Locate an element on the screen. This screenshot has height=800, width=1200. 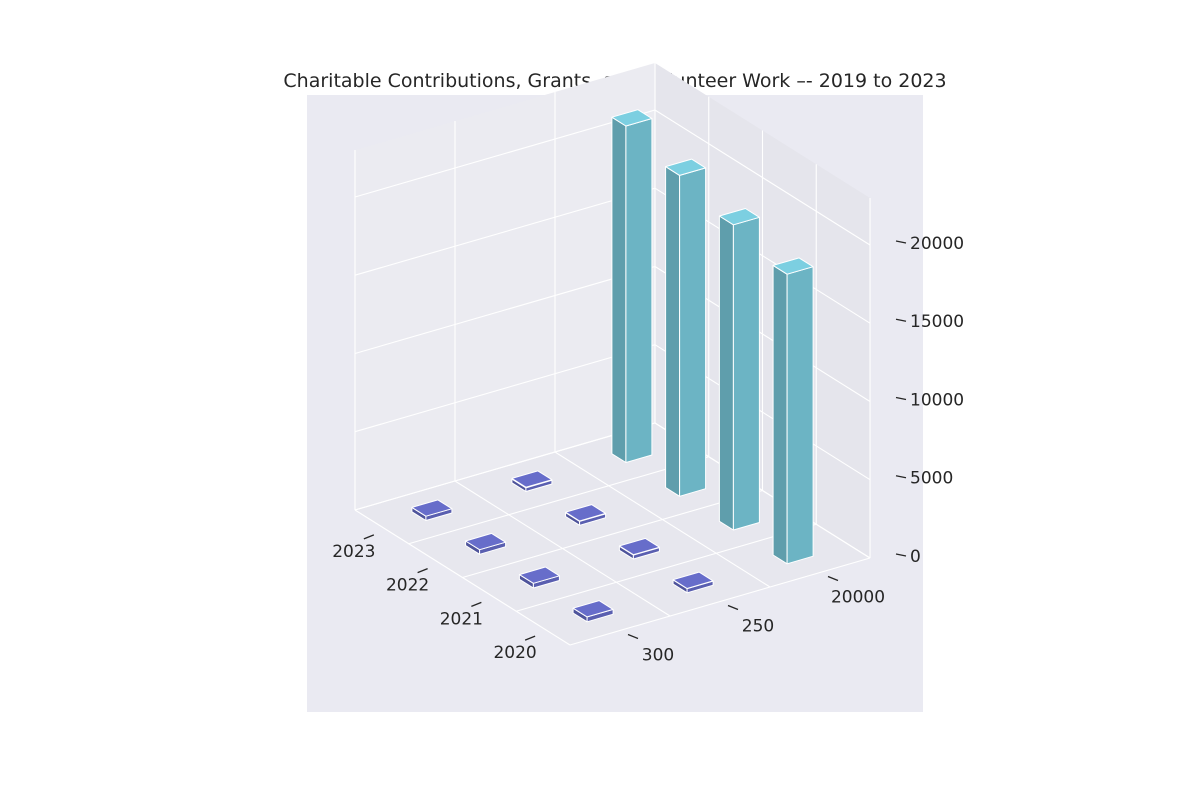
wall-grid-line is located at coordinates (612, 177).